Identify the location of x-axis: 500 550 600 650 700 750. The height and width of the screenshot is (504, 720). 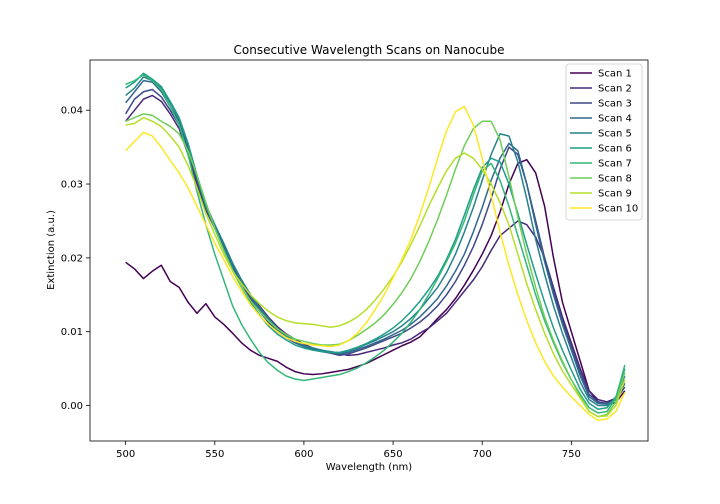
(348, 450).